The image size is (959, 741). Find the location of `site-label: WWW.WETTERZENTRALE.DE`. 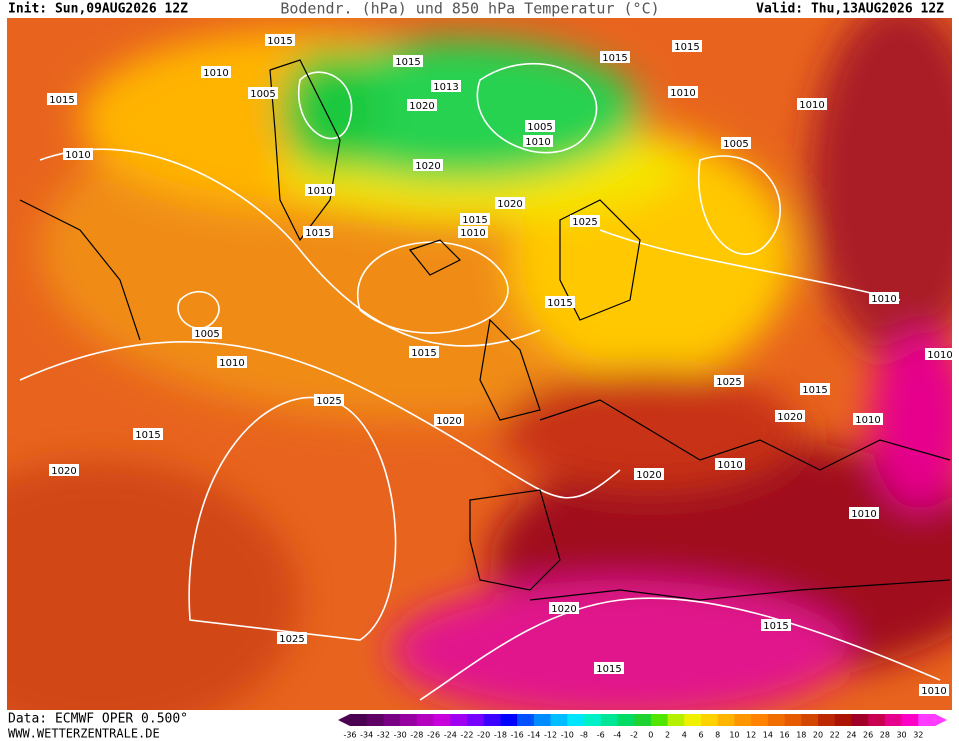

site-label: WWW.WETTERZENTRALE.DE is located at coordinates (84, 734).